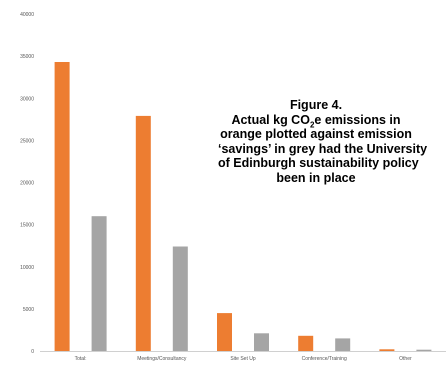 The height and width of the screenshot is (367, 448). I want to click on x-category-label: Conference/Training, so click(324, 359).